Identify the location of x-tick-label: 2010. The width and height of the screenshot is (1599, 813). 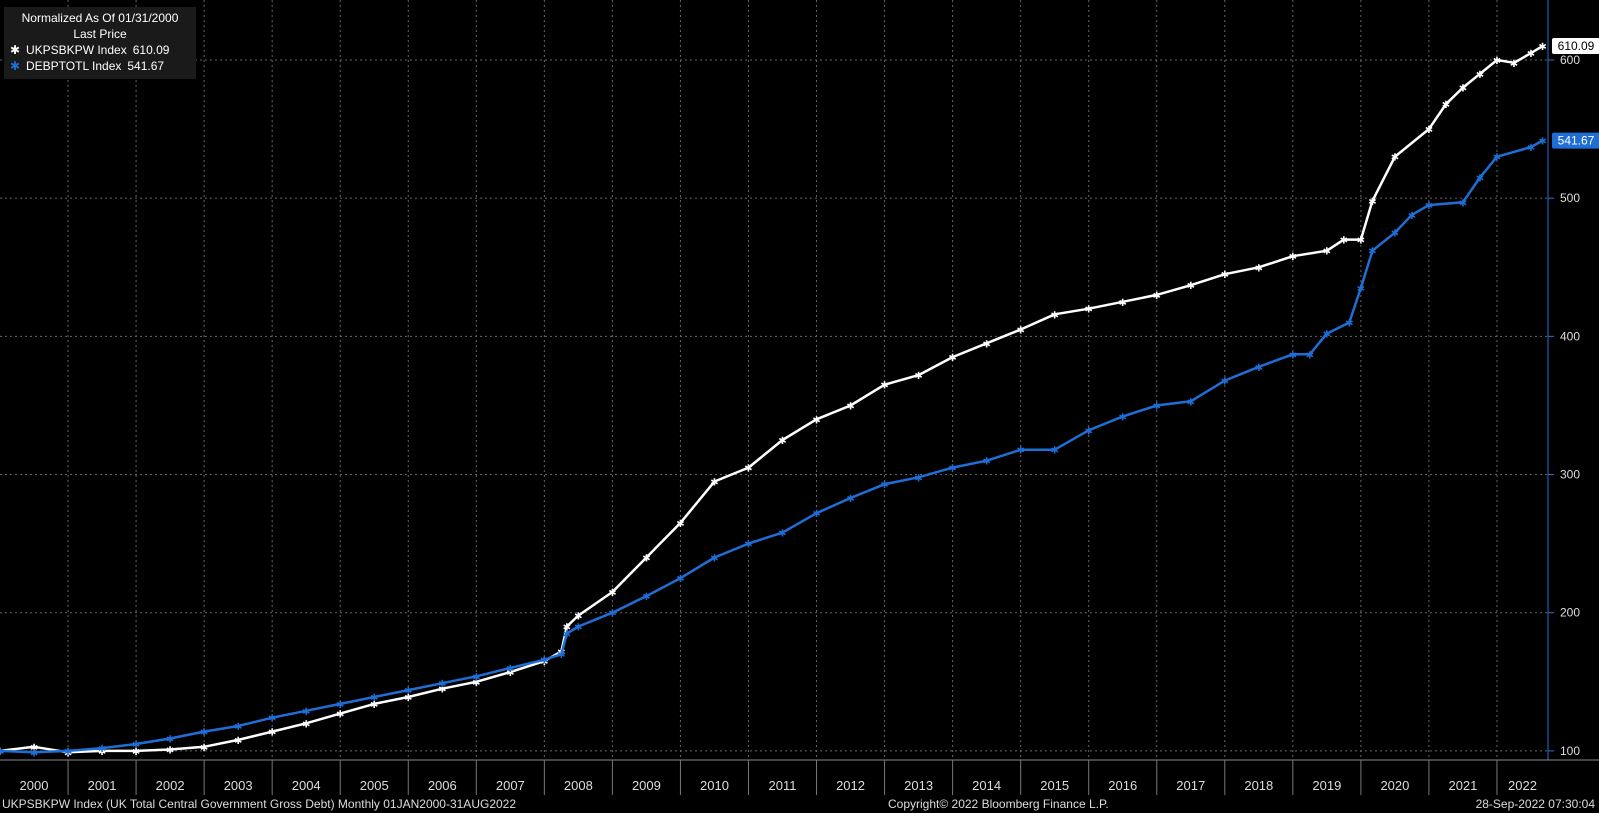
(714, 785).